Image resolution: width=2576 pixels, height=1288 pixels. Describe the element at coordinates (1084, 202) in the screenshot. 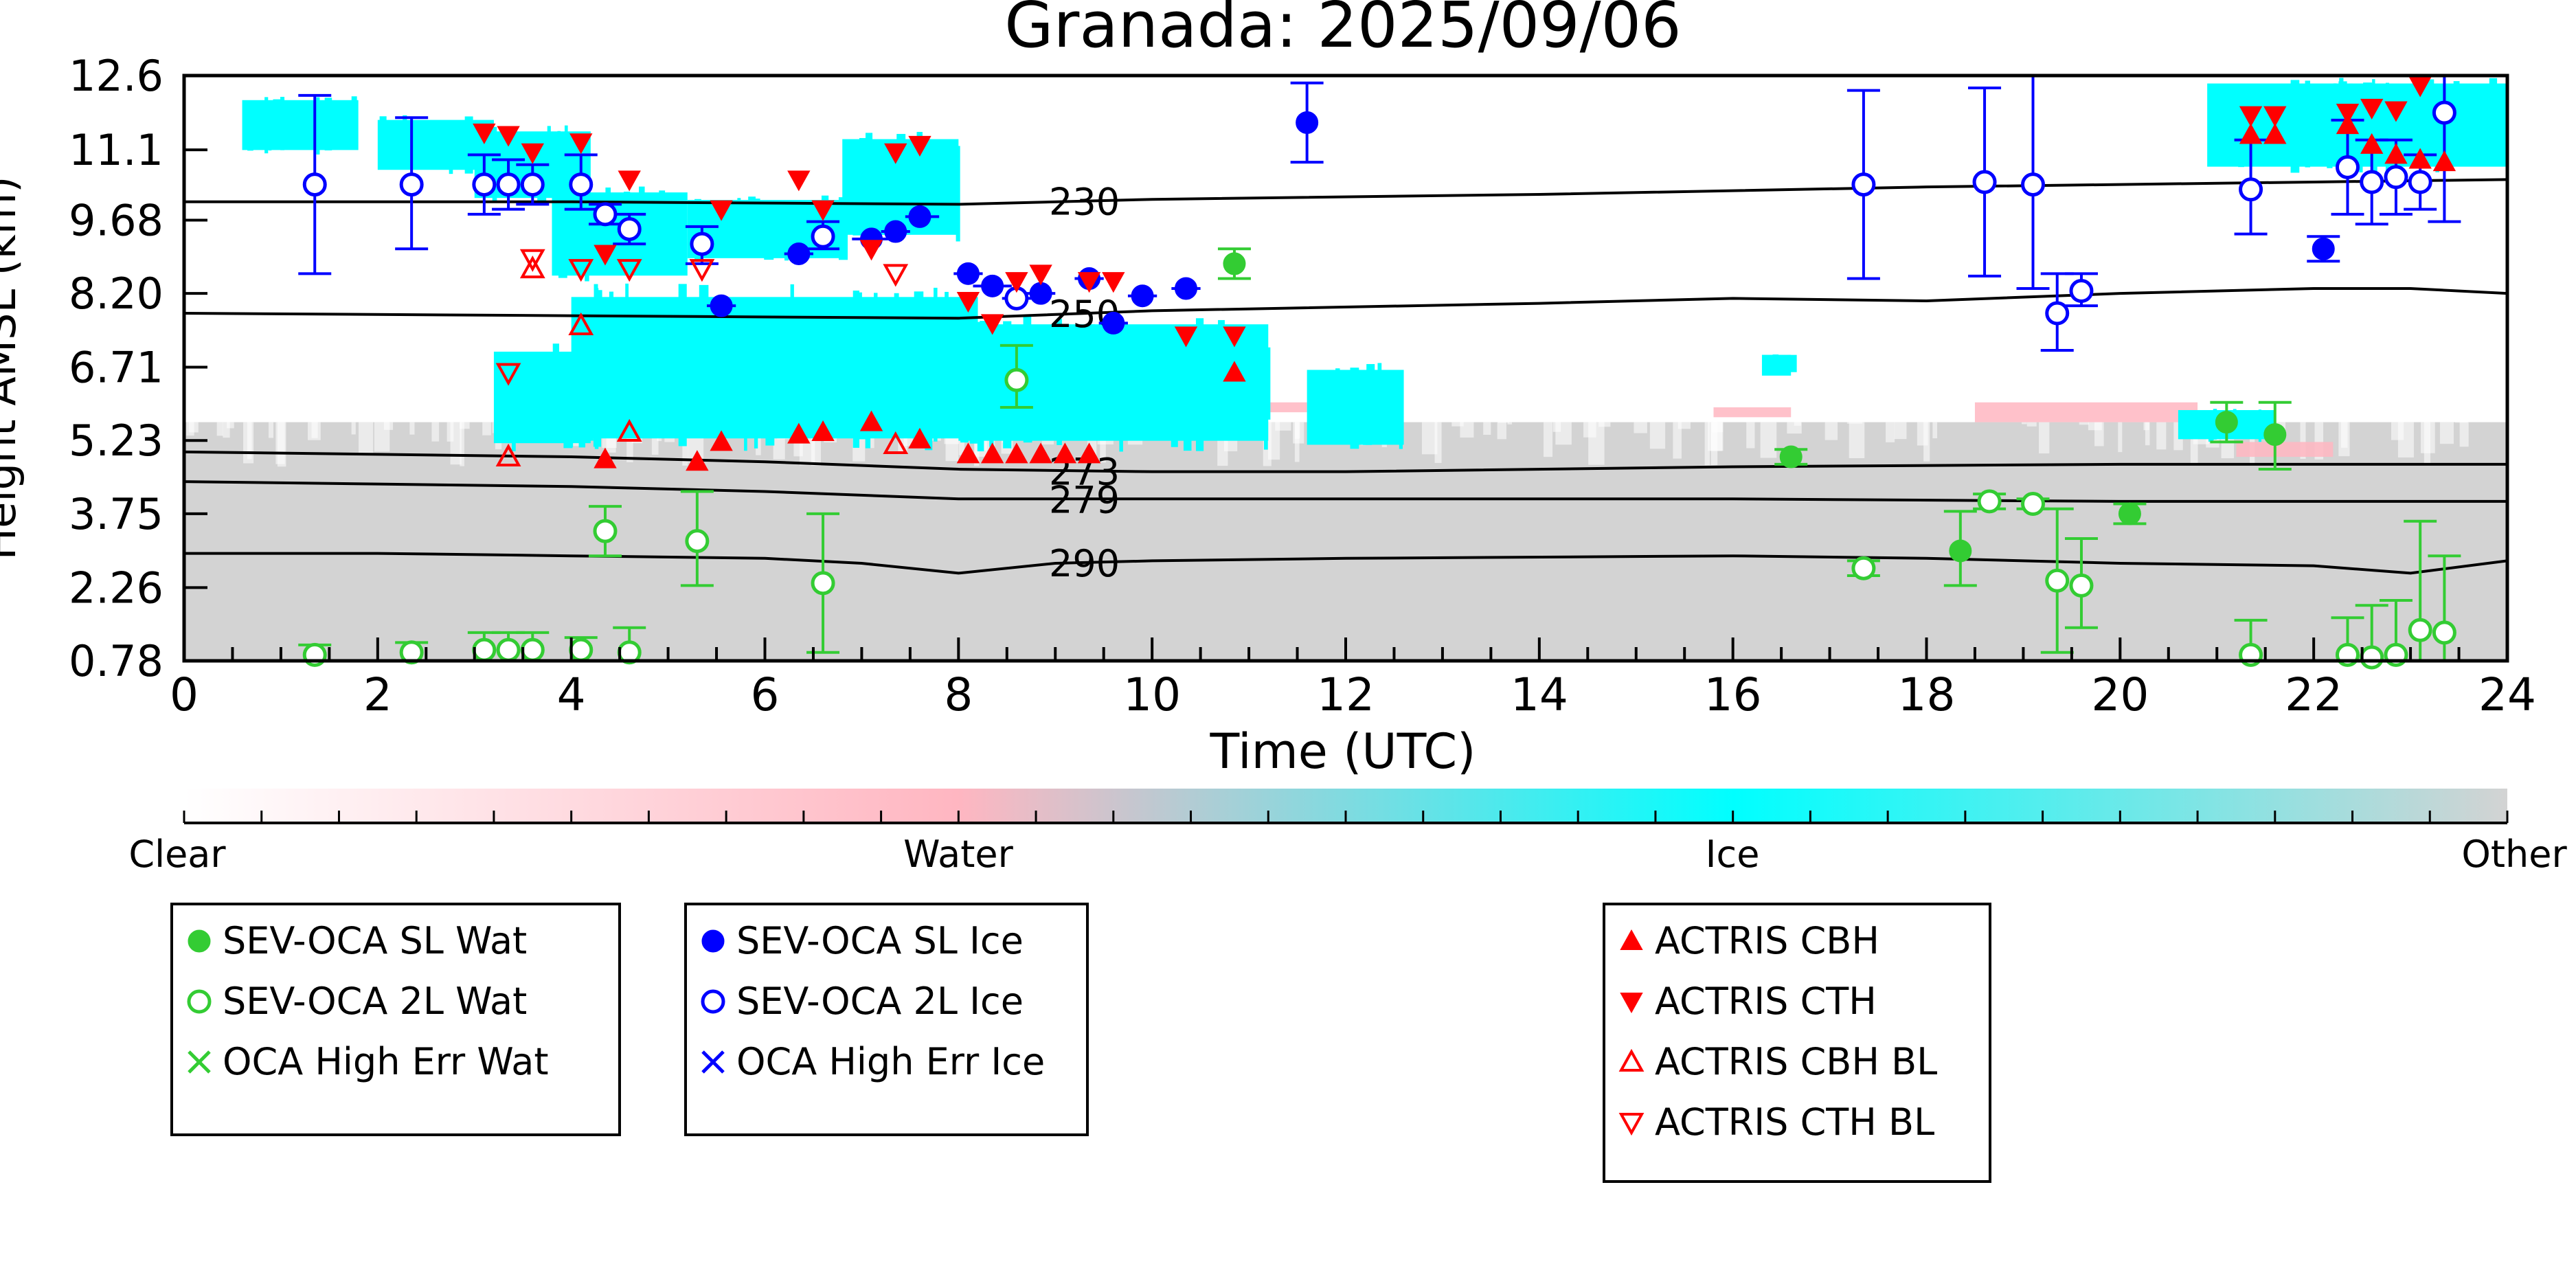

I see `isotherm-label: 230` at that location.